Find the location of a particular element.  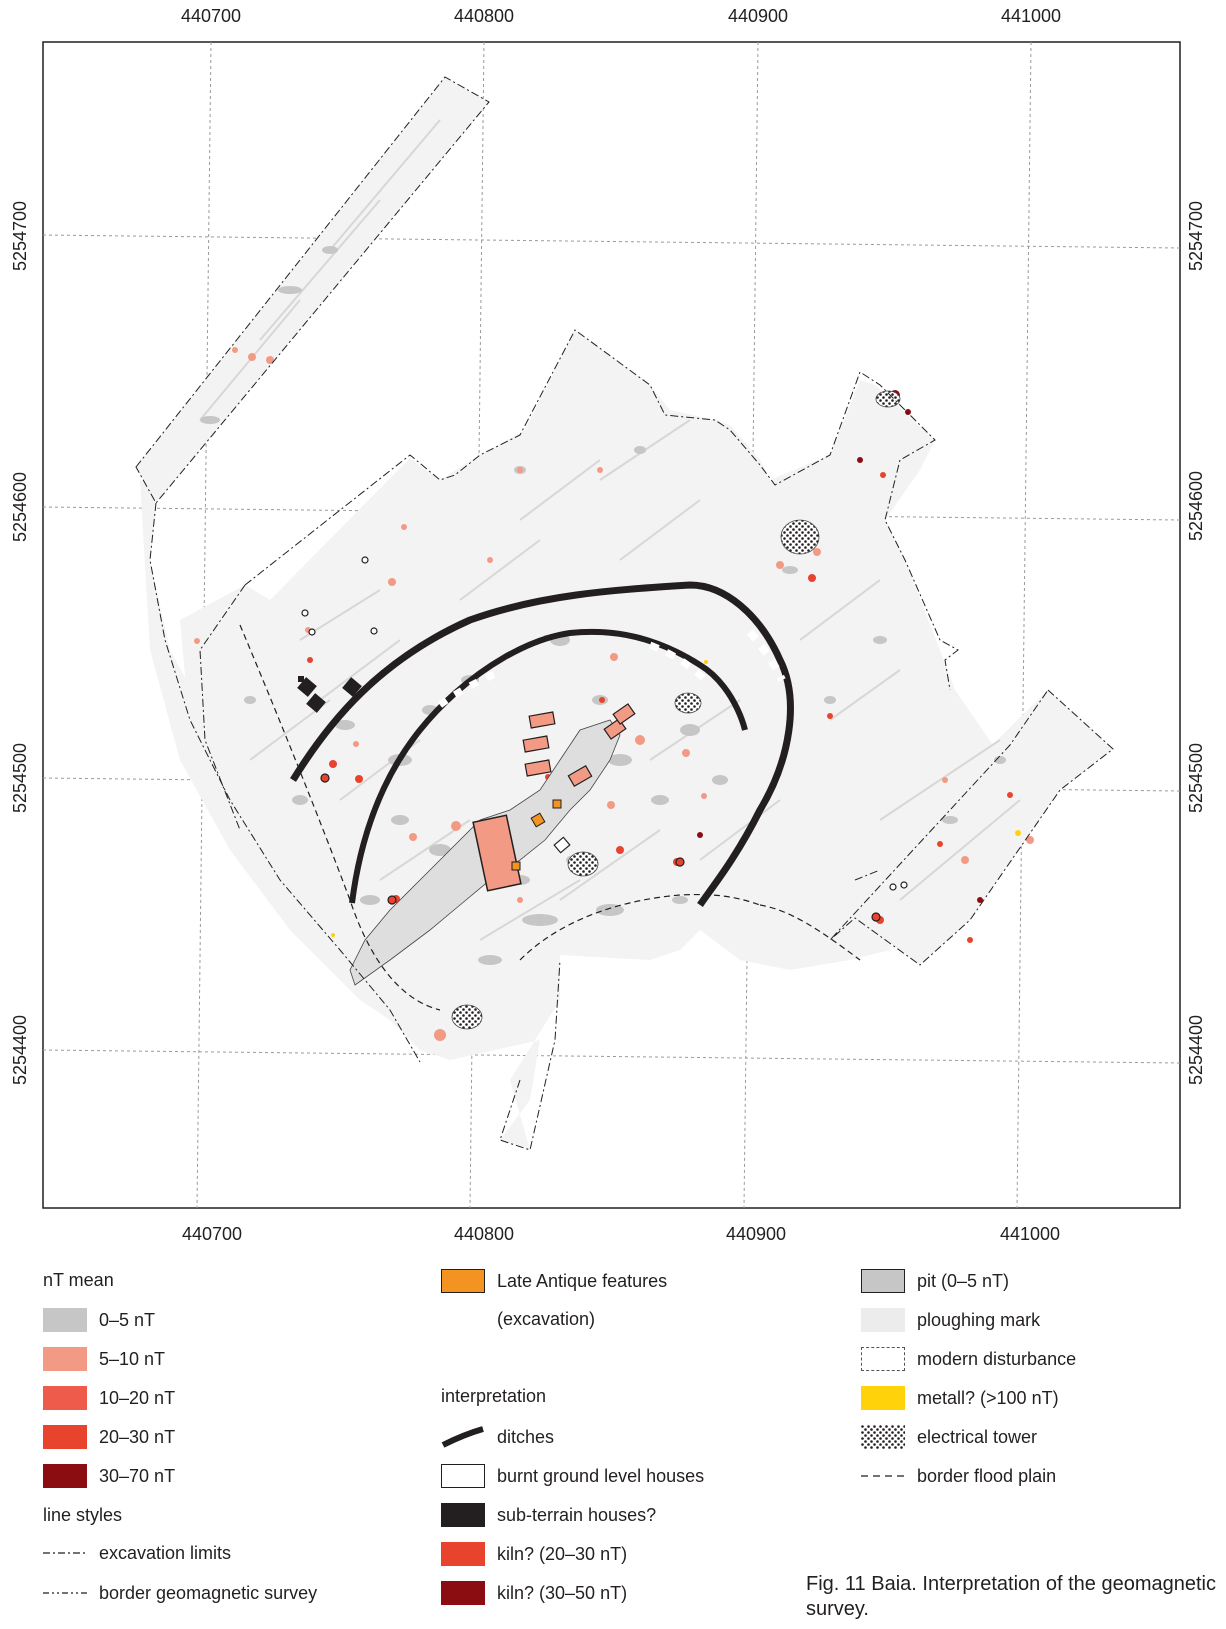

outer-ditch is located at coordinates (542, 744).